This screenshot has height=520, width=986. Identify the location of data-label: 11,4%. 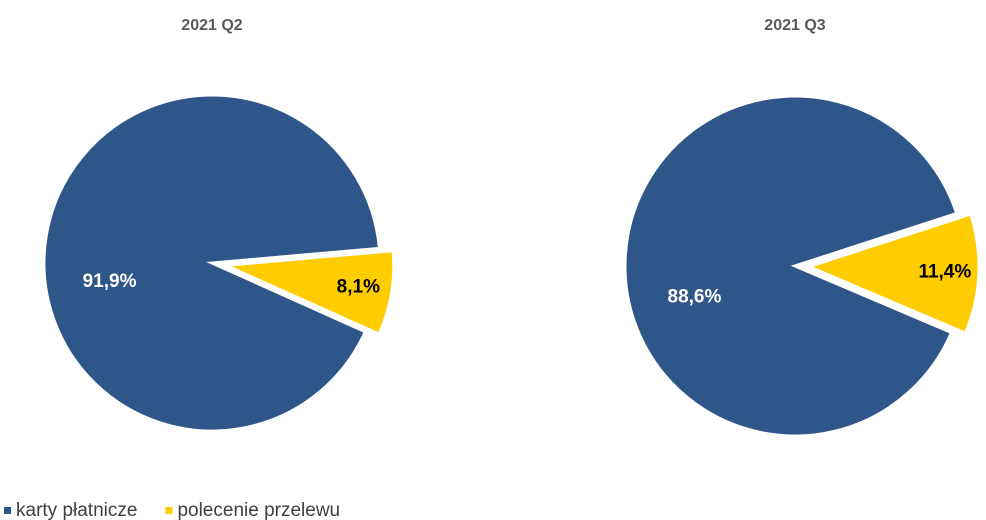
(944, 272).